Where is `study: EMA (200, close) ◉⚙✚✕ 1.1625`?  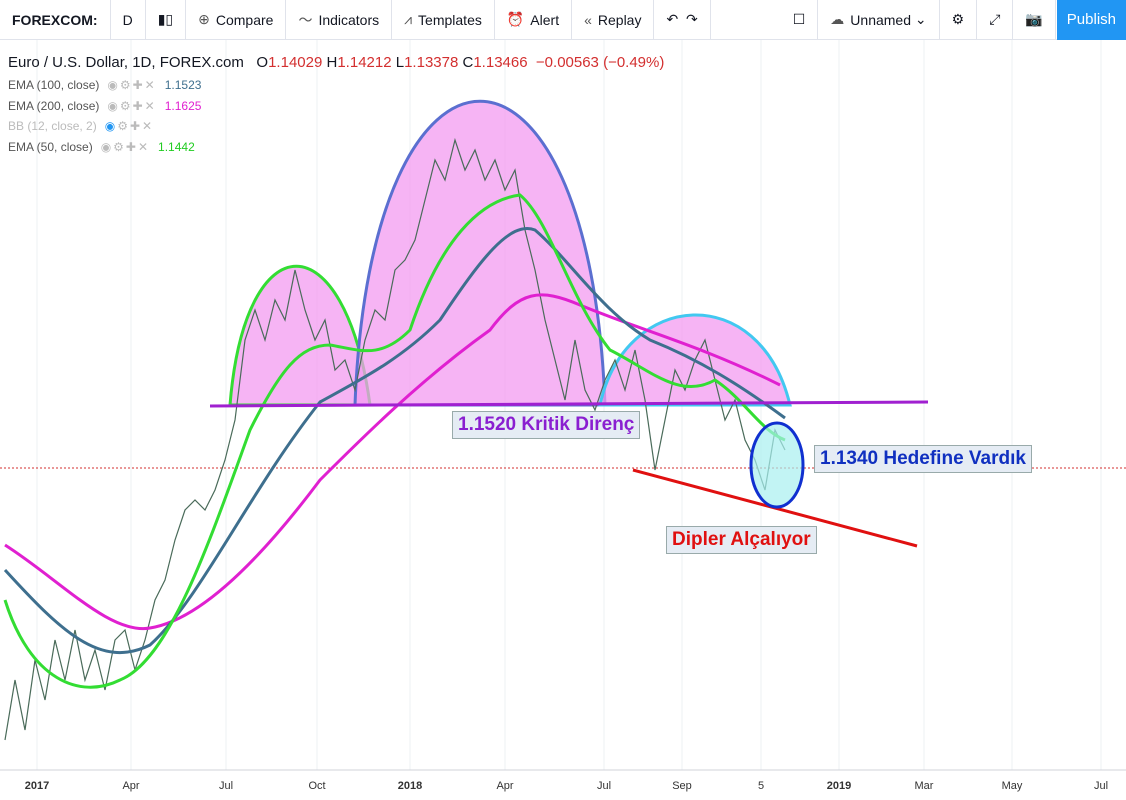 study: EMA (200, close) ◉⚙✚✕ 1.1625 is located at coordinates (105, 105).